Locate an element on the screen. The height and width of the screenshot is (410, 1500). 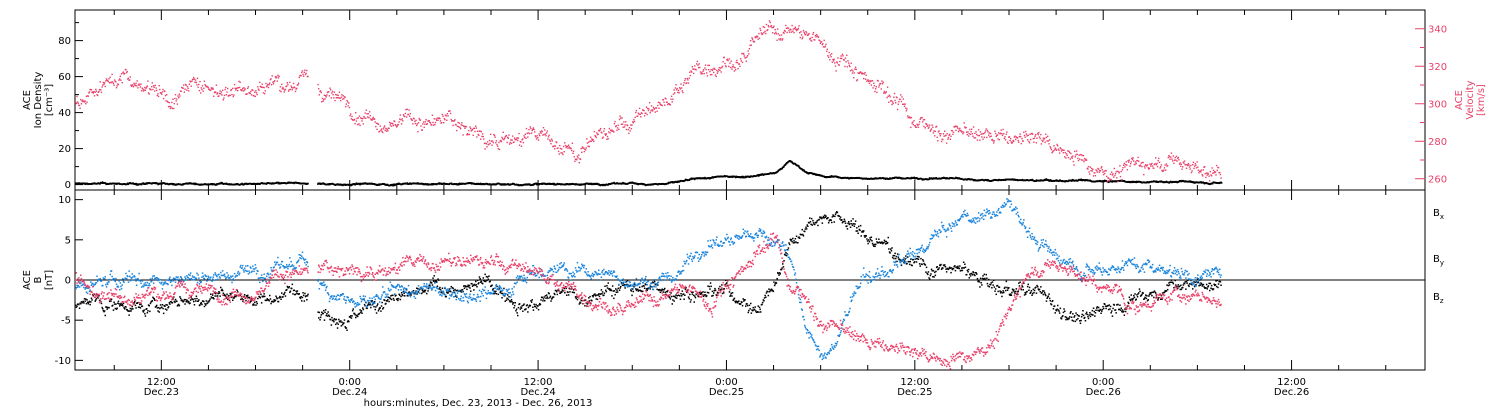
velocity-y-tick-label: 300 is located at coordinates (1437, 104).